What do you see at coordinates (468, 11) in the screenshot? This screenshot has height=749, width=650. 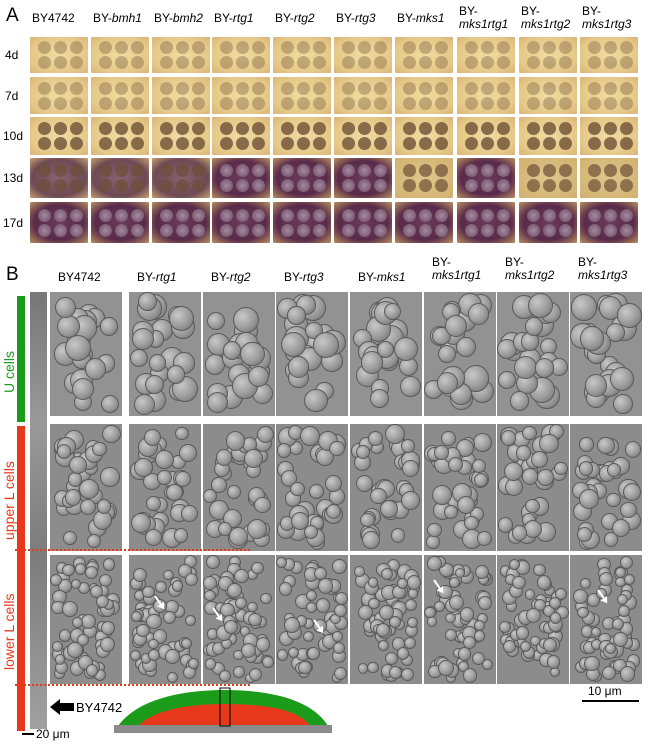 I see `panel-a-header-7-prefix: BY-` at bounding box center [468, 11].